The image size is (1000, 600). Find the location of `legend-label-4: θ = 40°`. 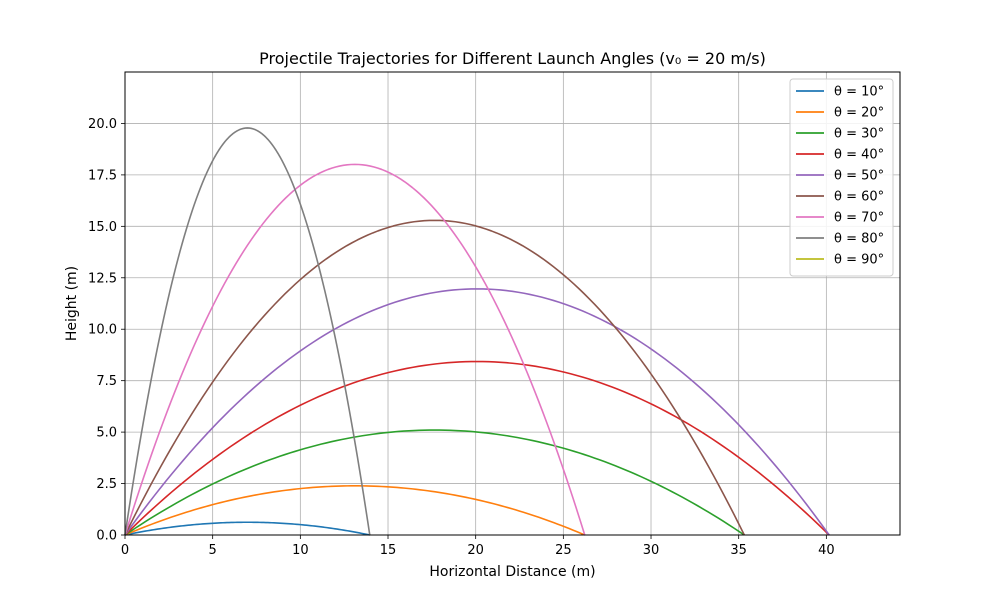

legend-label-4: θ = 40° is located at coordinates (859, 155).